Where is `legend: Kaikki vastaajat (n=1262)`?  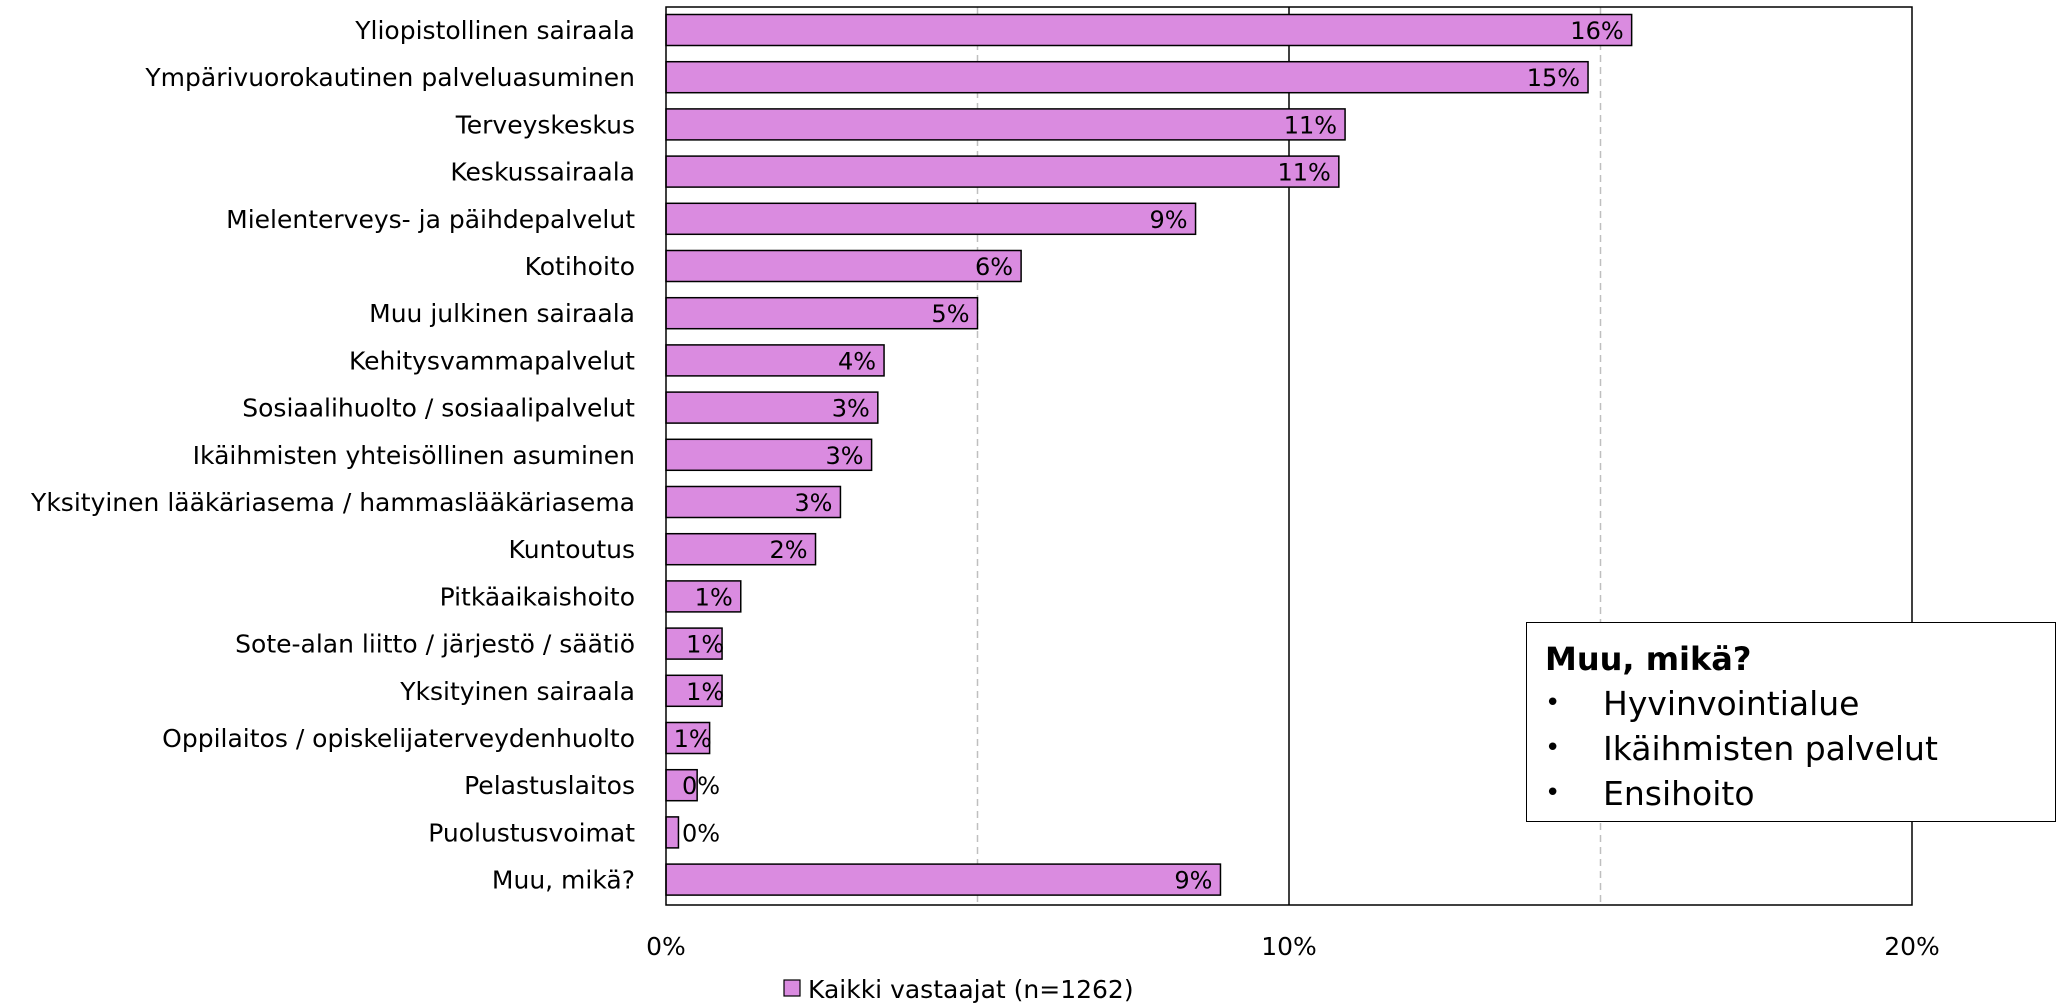 legend: Kaikki vastaajat (n=1262) is located at coordinates (958, 989).